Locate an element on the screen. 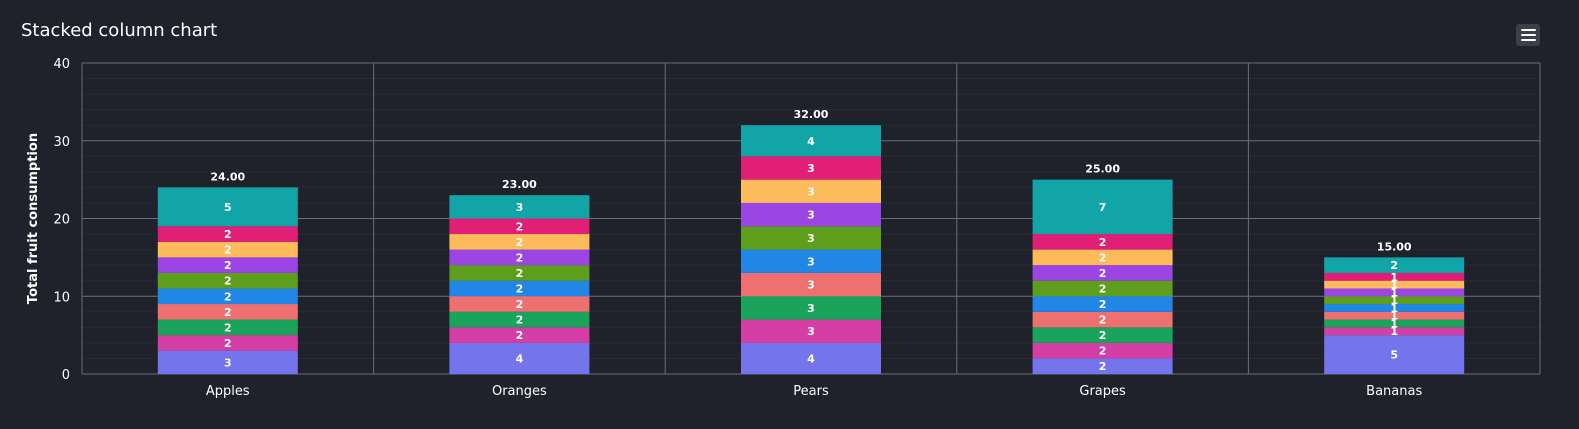  x-tick-label: Oranges is located at coordinates (519, 391).